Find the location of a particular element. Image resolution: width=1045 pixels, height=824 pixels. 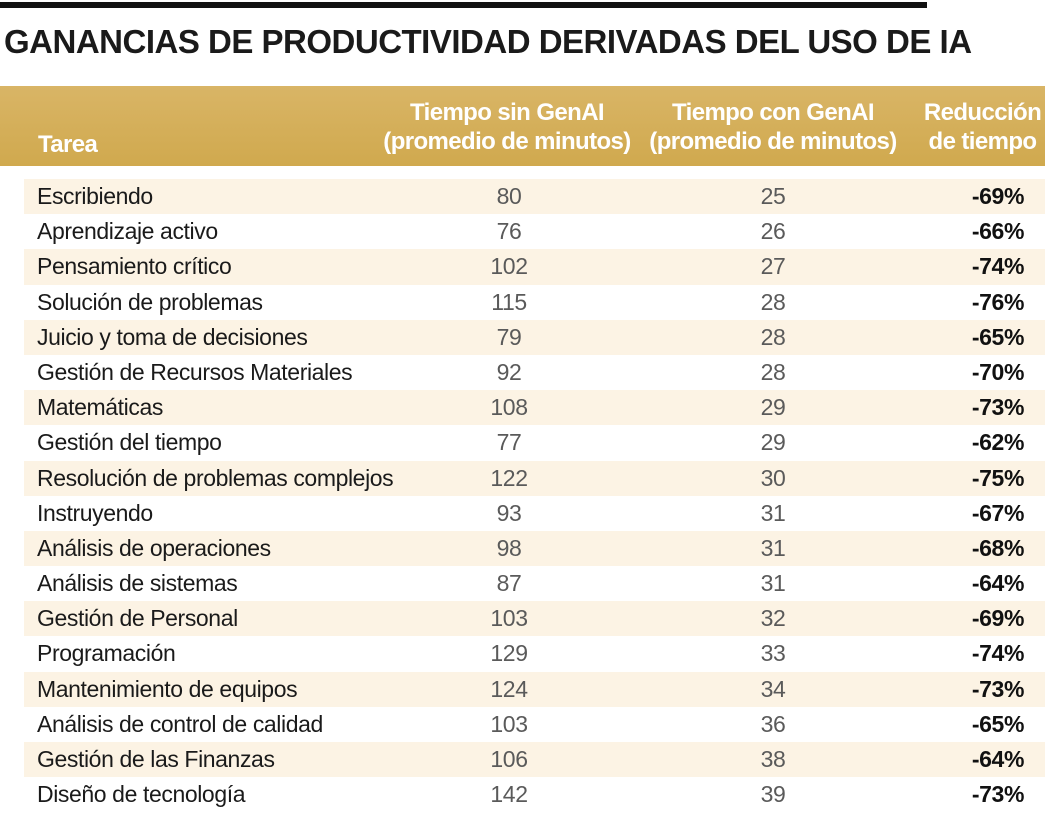

table-cell-task: Escribiendo is located at coordinates (95, 196).